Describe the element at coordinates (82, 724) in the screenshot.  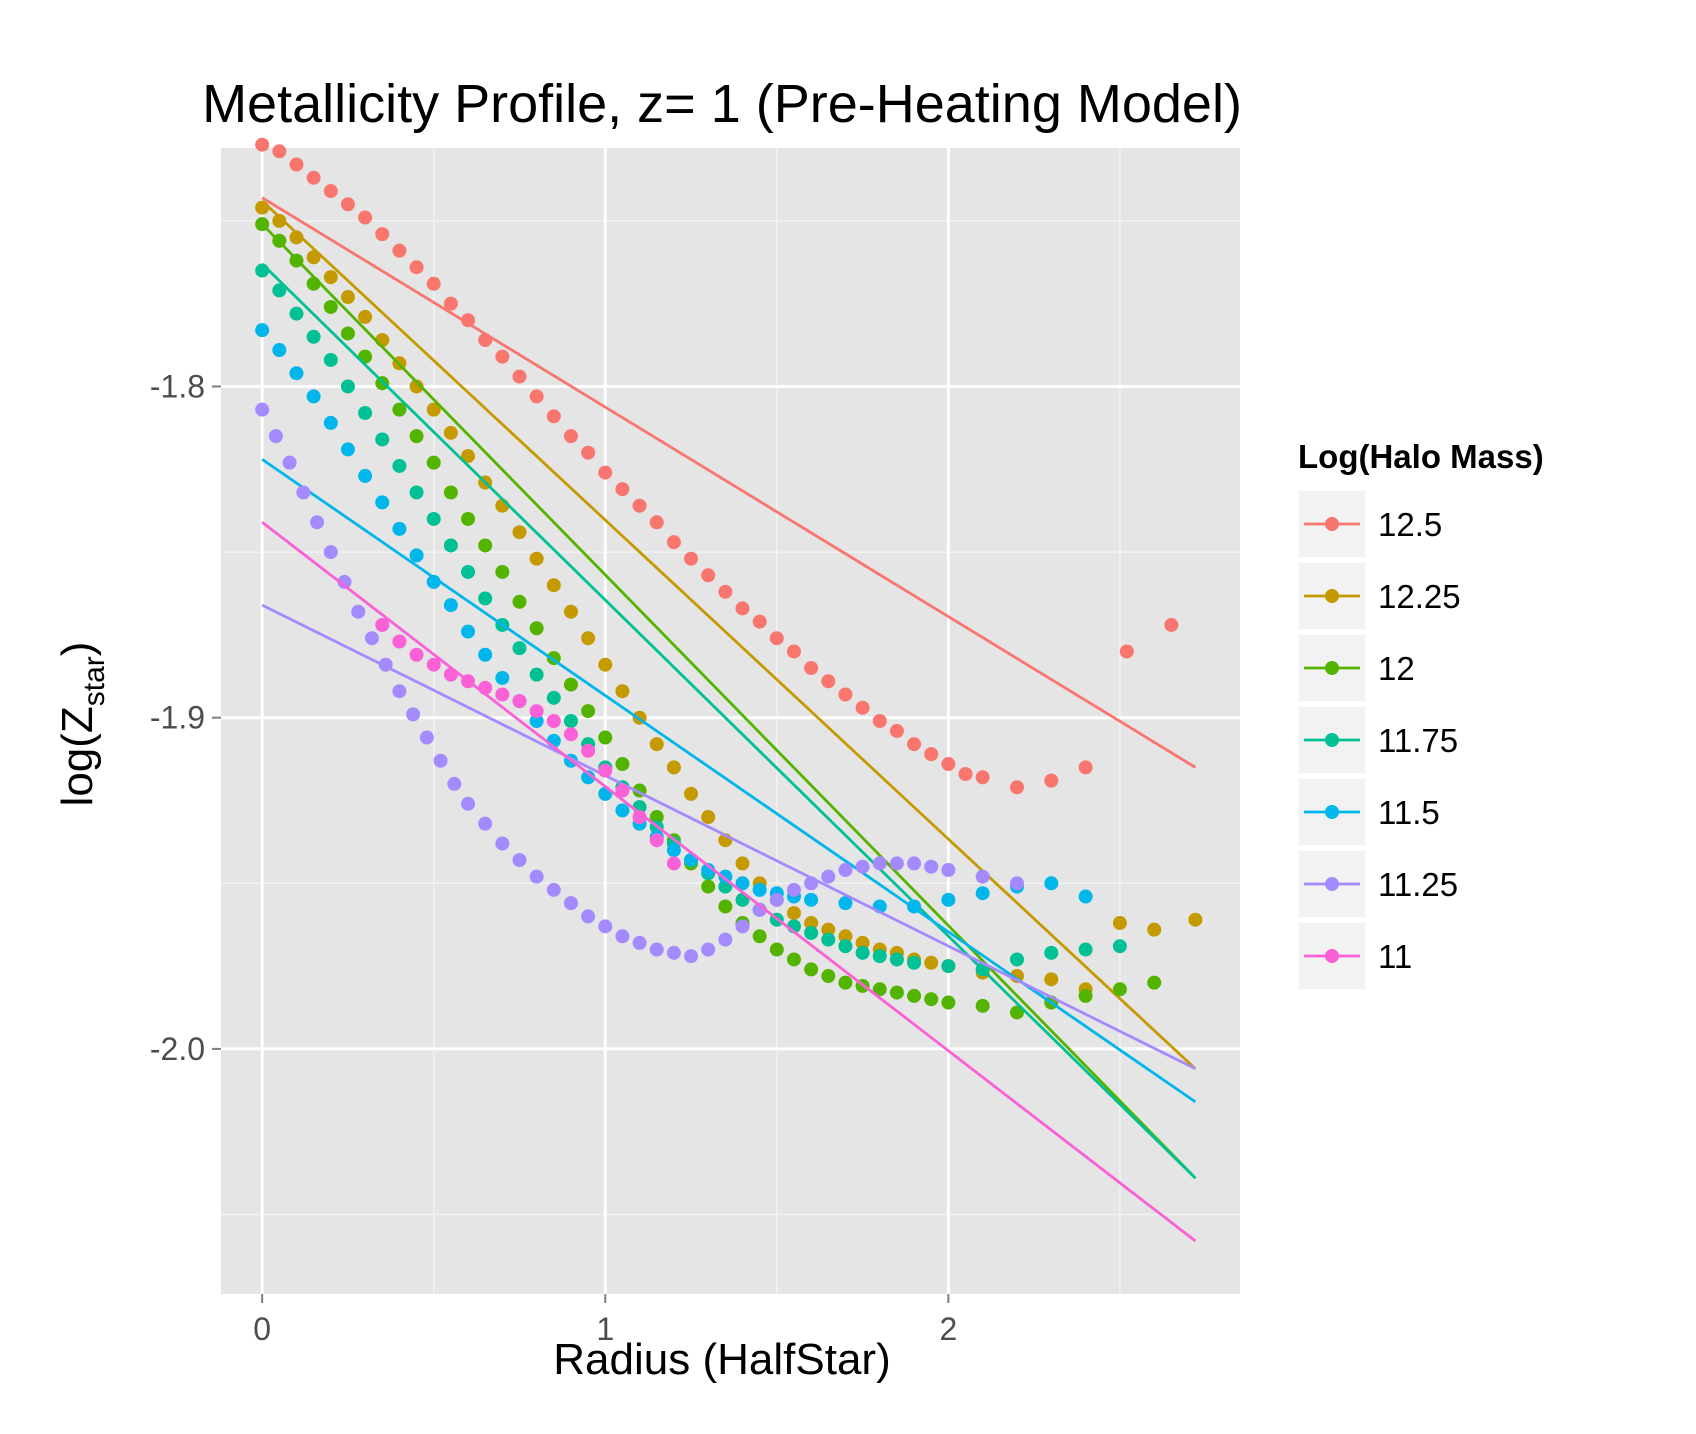
I see `y-axis-label: log(Zstar)` at that location.